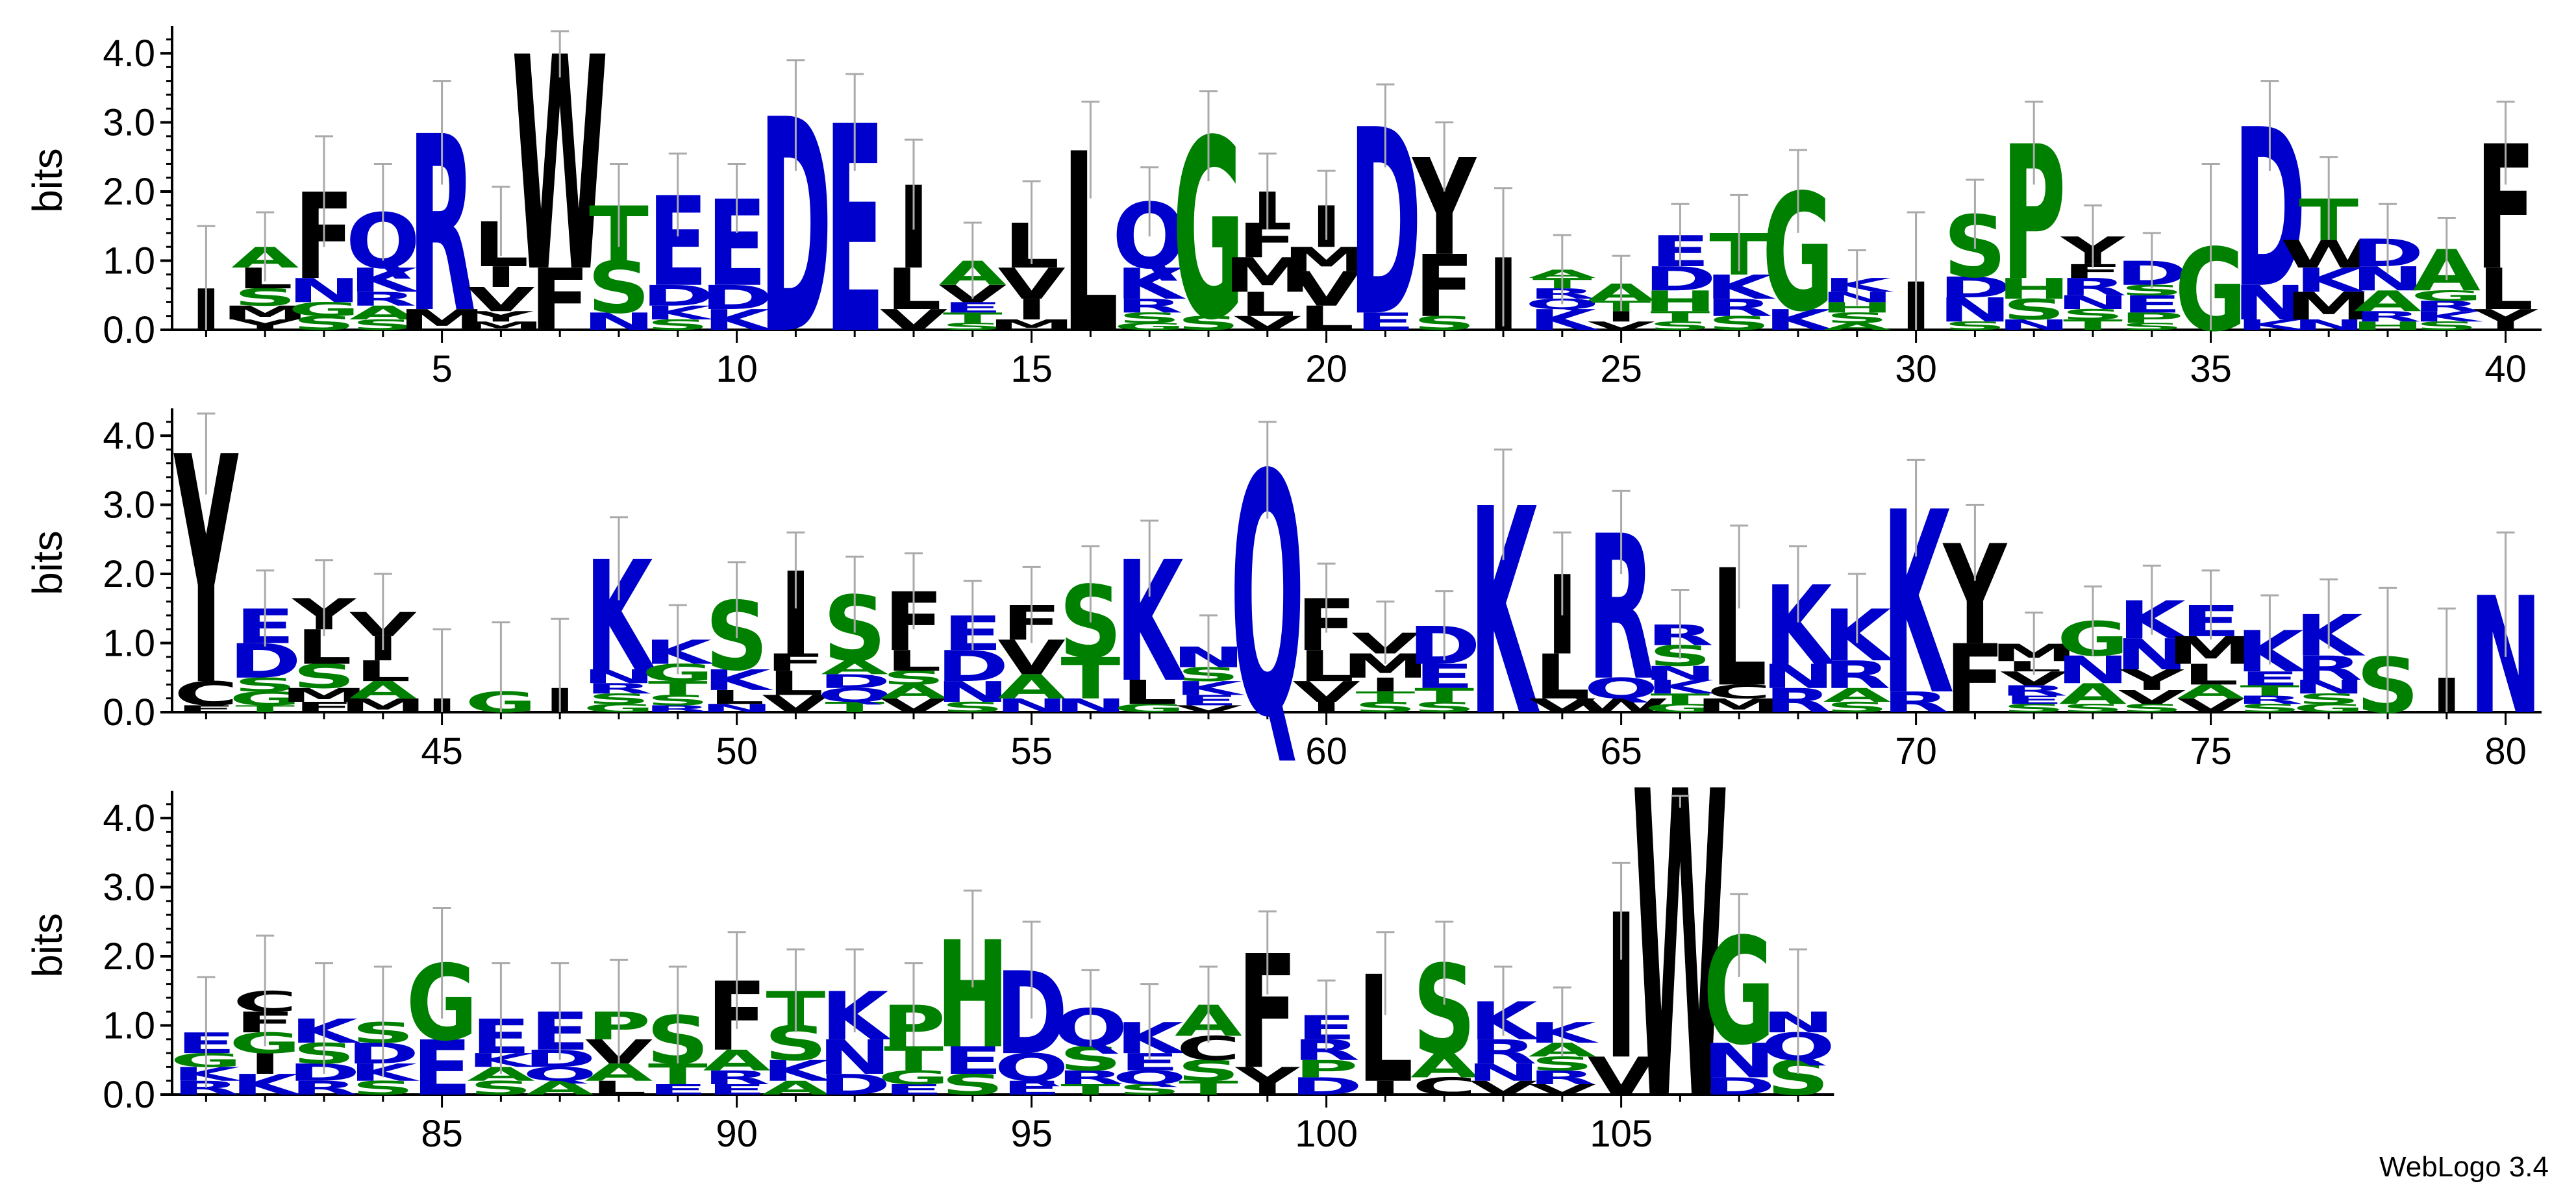 The height and width of the screenshot is (1190, 2576). What do you see at coordinates (2211, 259) in the screenshot?
I see `logo-column-35: G` at bounding box center [2211, 259].